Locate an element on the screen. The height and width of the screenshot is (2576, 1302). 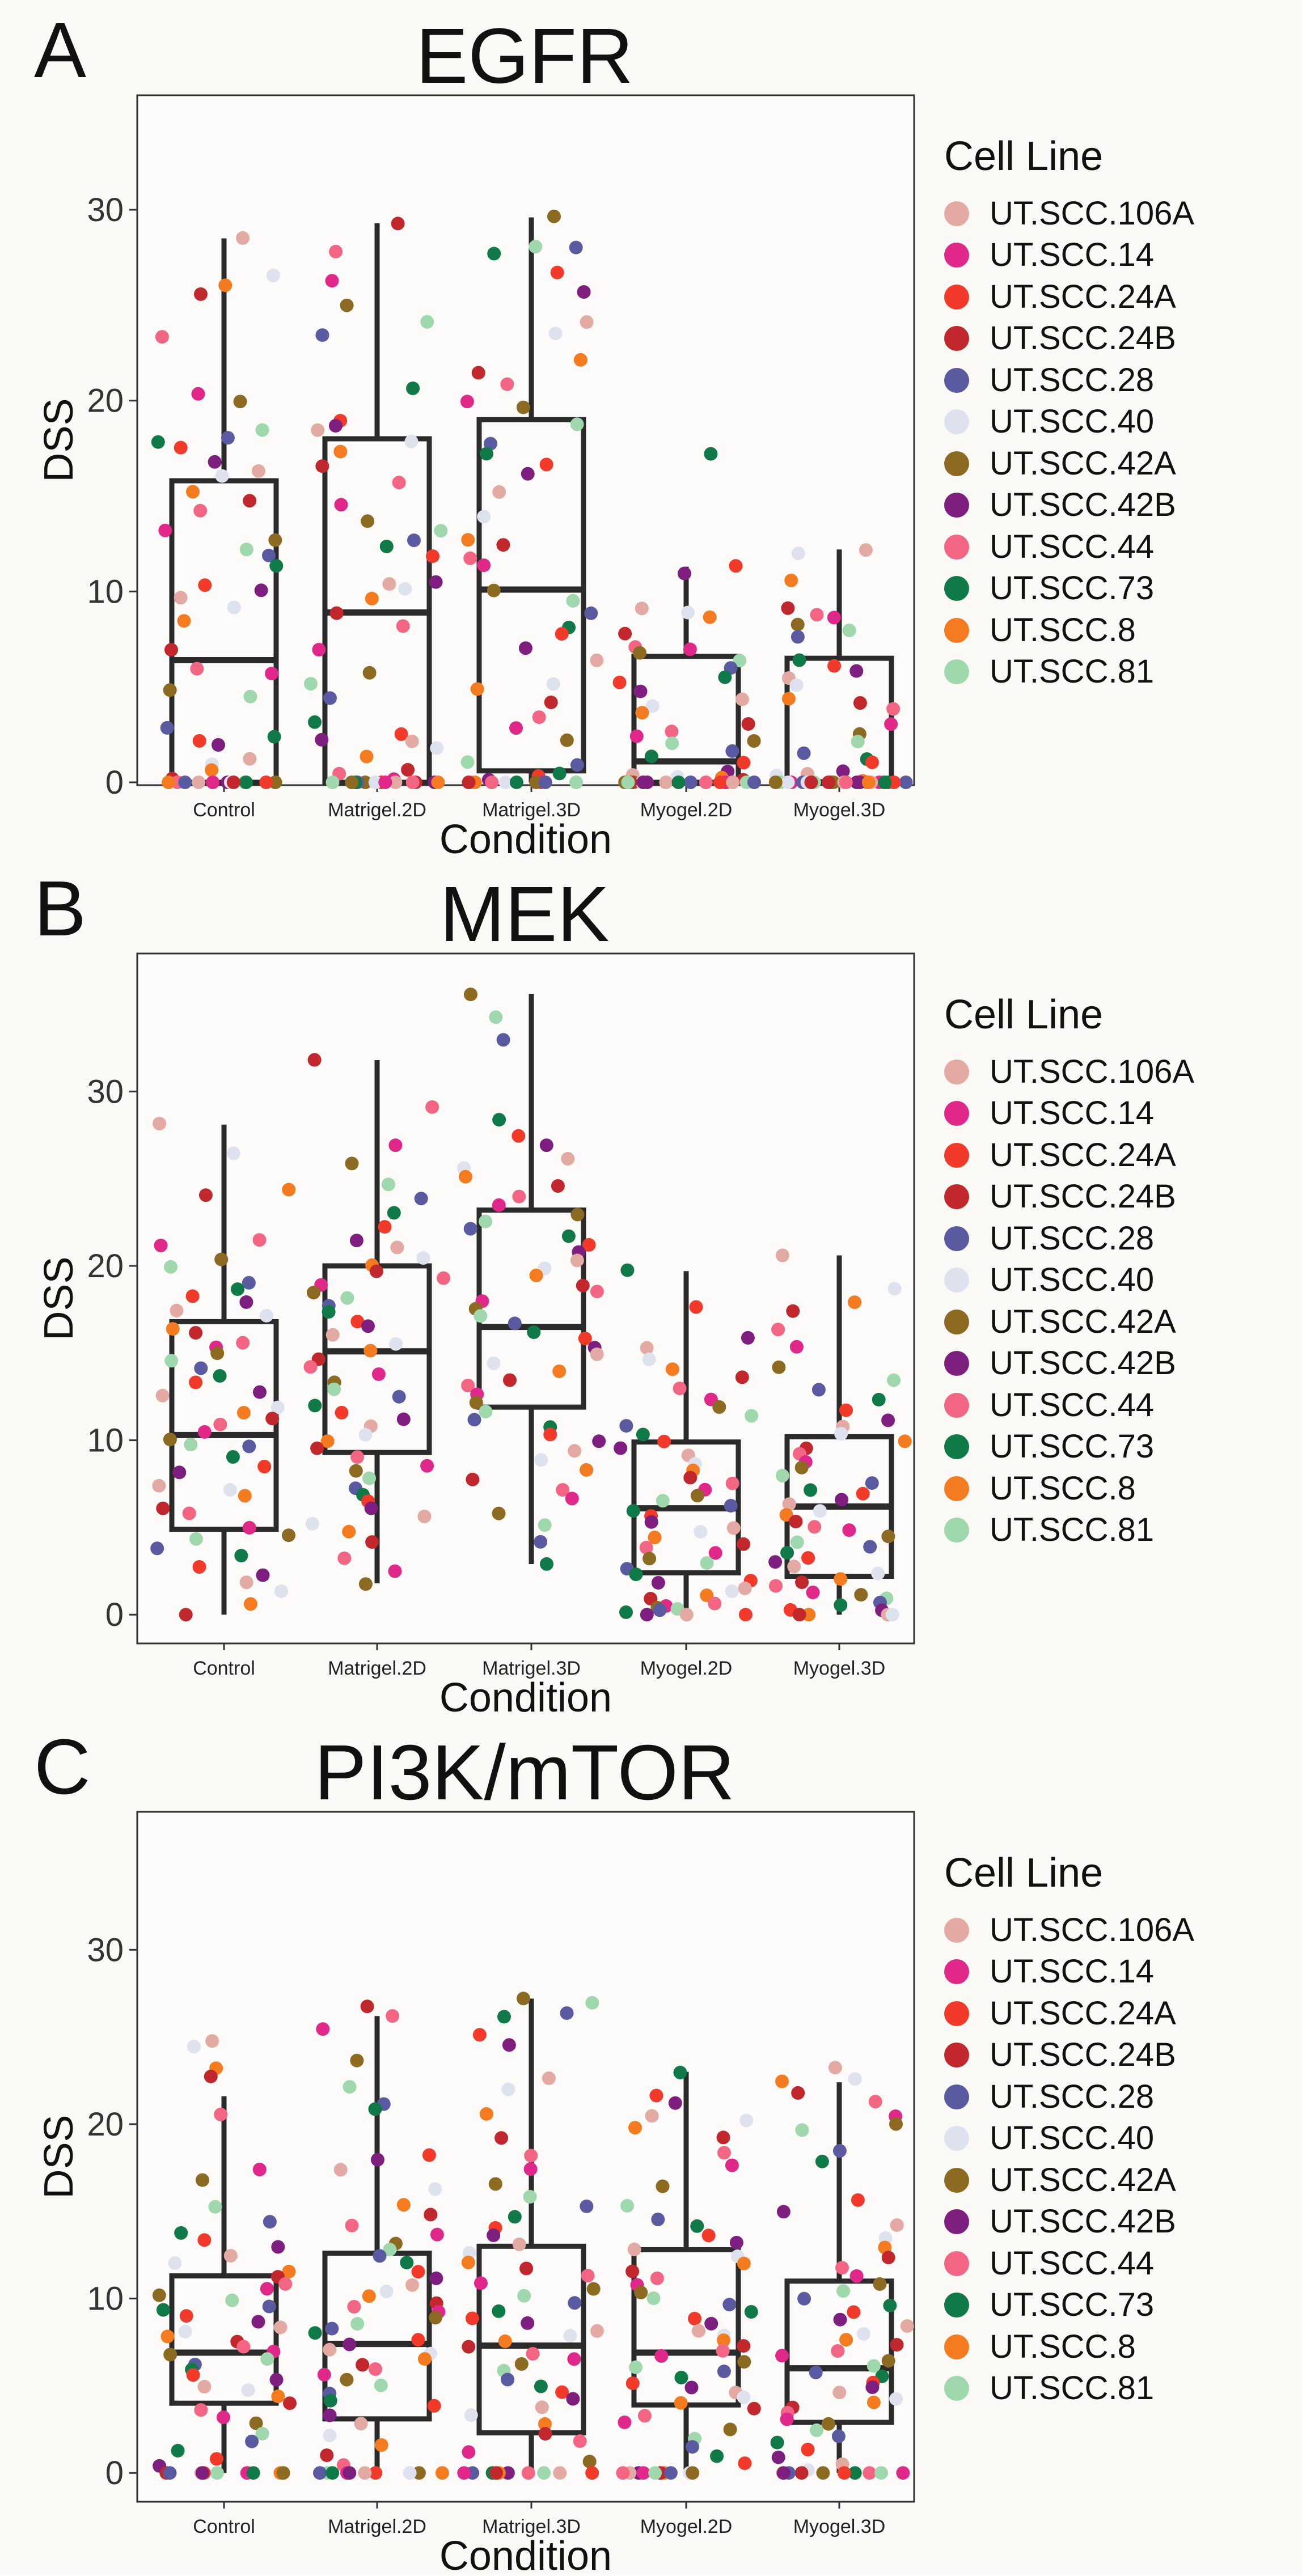
x-tick-label: Myogel.2D is located at coordinates (686, 810).